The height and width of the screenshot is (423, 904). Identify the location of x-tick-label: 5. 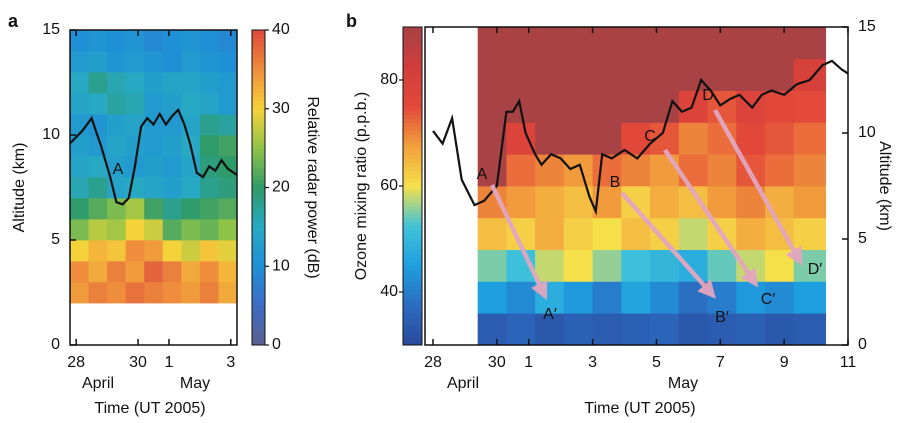
(656, 362).